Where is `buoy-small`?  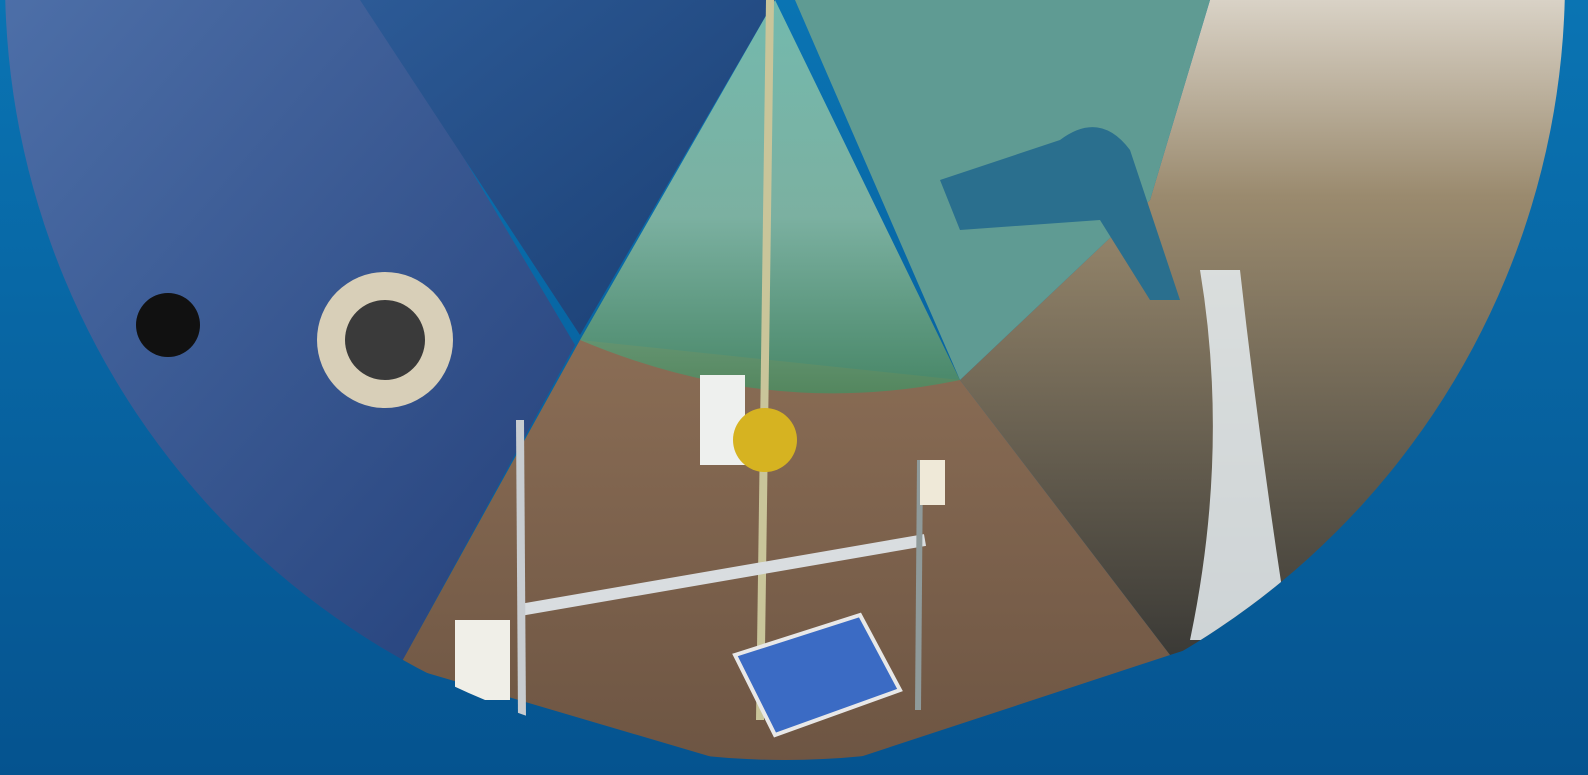 buoy-small is located at coordinates (168, 325).